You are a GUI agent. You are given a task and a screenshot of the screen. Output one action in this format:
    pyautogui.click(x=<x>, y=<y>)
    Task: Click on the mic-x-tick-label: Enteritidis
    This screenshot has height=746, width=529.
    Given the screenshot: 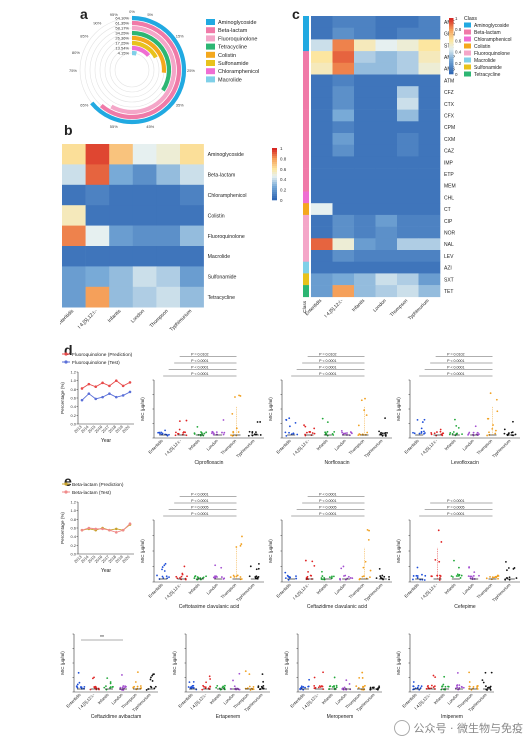 What is the action you would take?
    pyautogui.click(x=411, y=446)
    